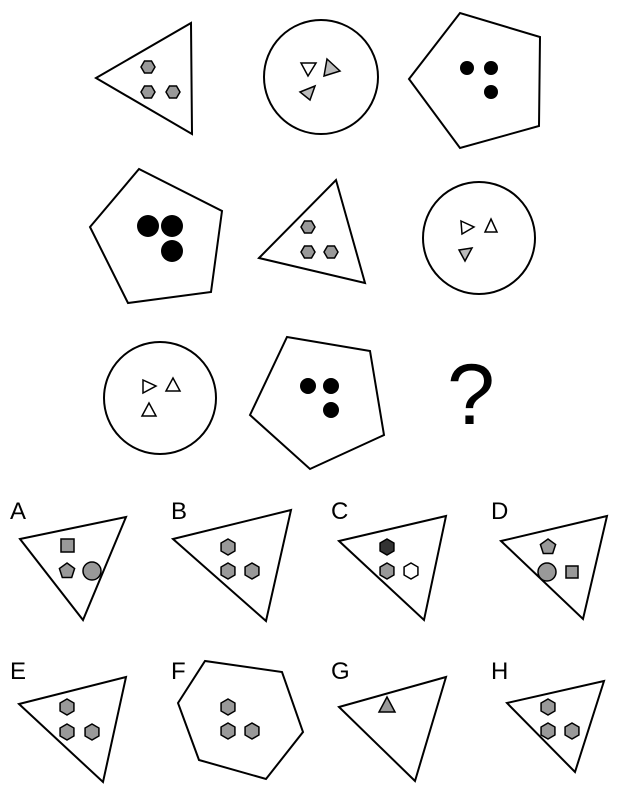 This screenshot has height=800, width=640. Describe the element at coordinates (179, 511) in the screenshot. I see `option-b-label: B` at that location.